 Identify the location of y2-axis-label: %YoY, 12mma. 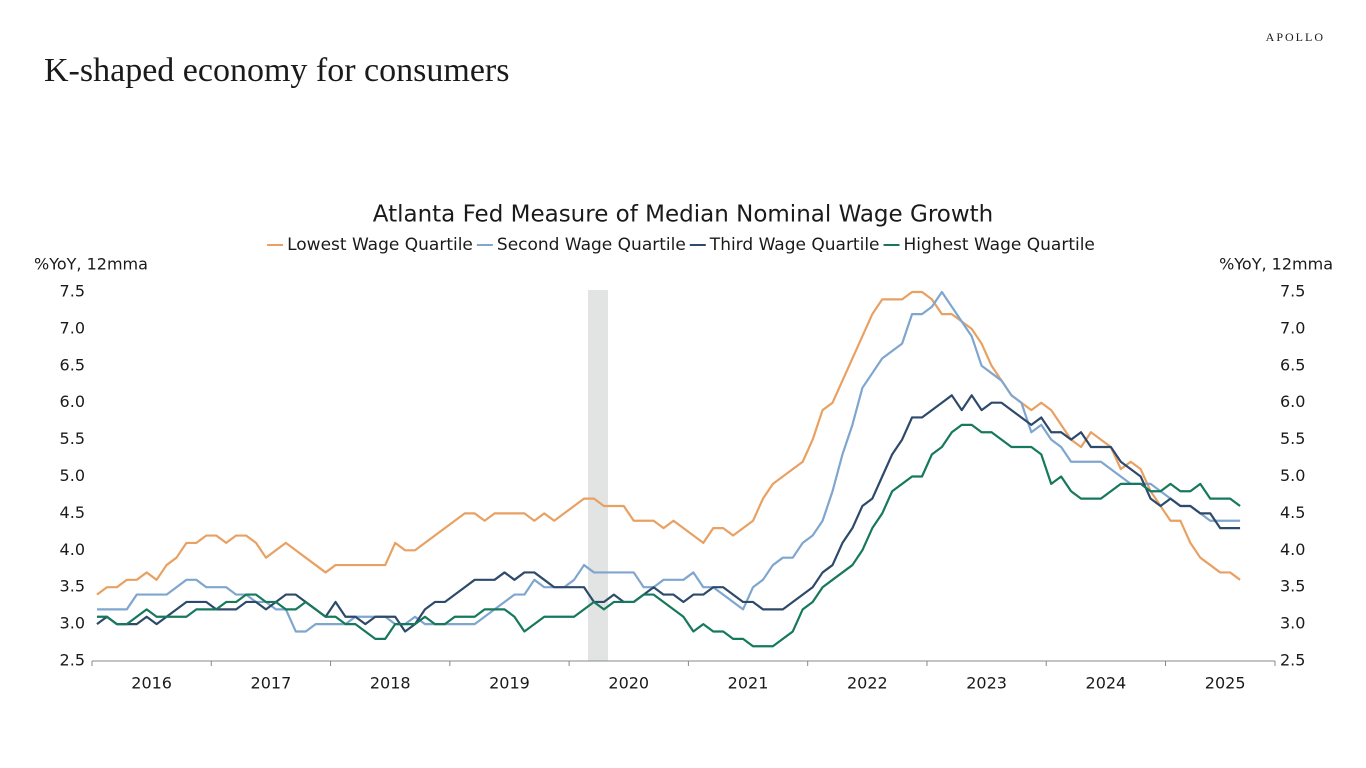
(1276, 264).